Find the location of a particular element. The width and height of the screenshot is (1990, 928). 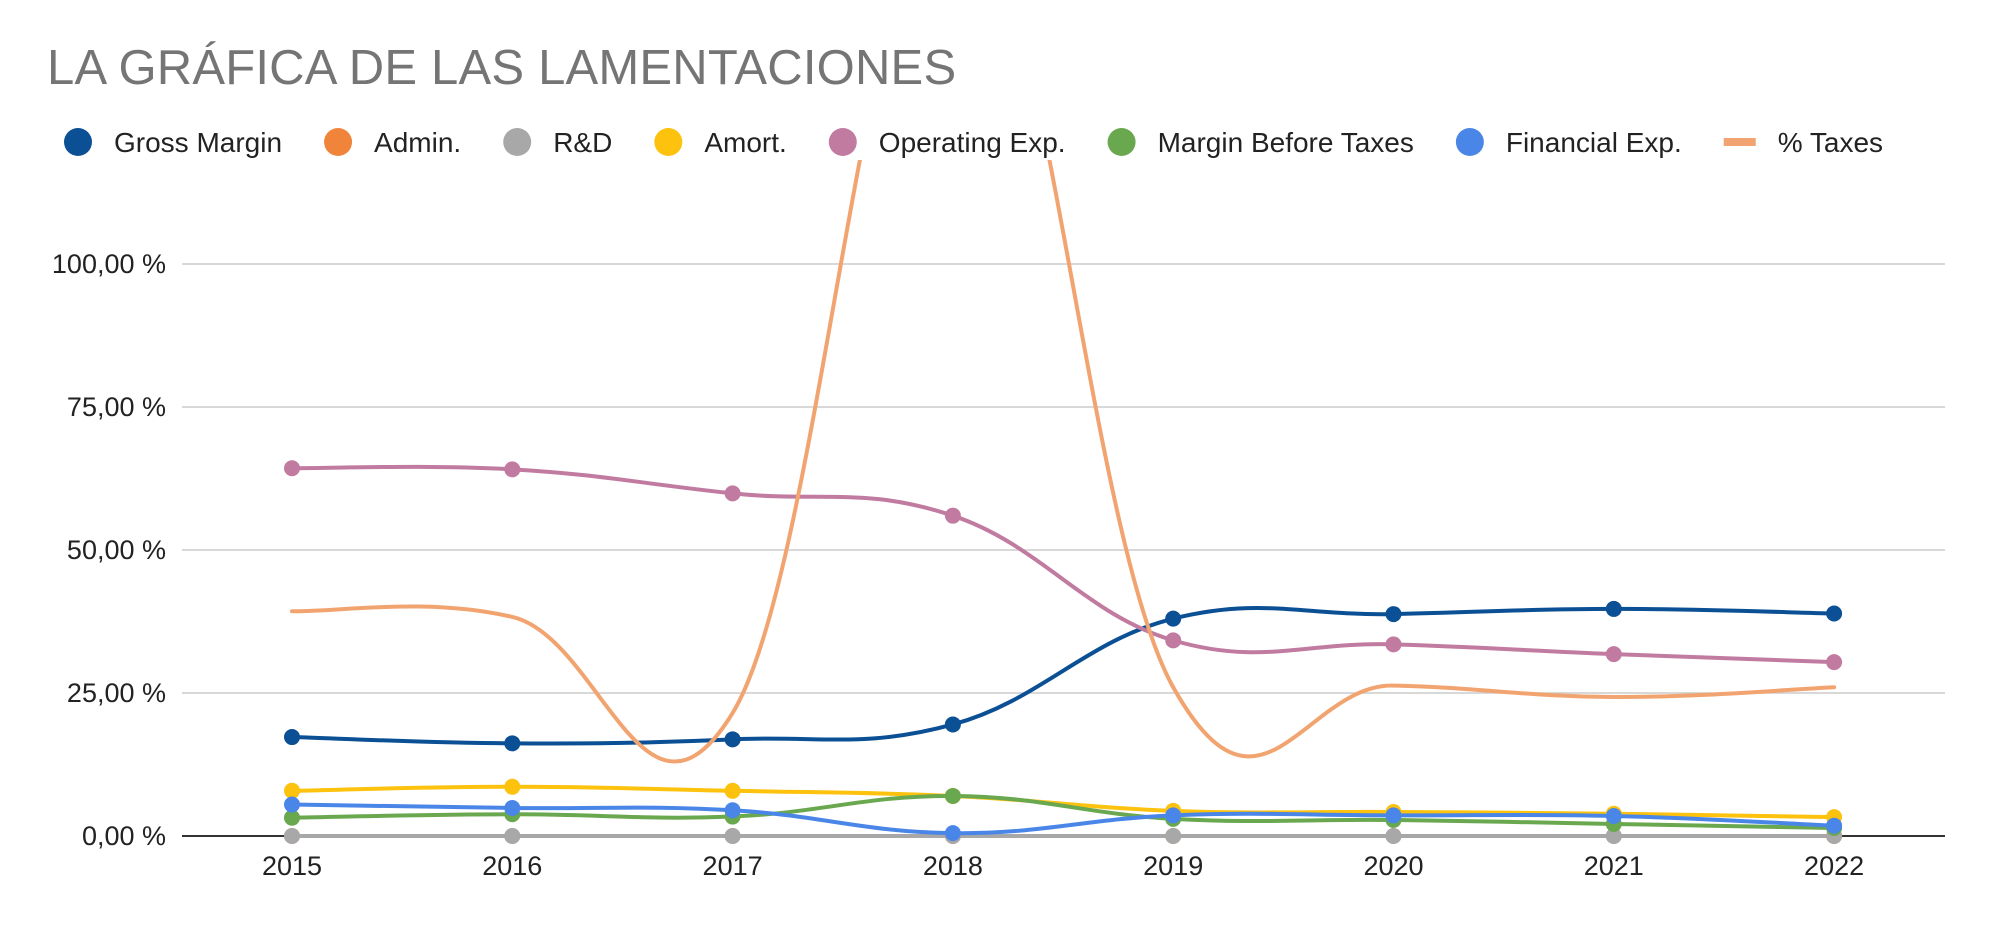

legend-label: % Taxes is located at coordinates (1830, 142).